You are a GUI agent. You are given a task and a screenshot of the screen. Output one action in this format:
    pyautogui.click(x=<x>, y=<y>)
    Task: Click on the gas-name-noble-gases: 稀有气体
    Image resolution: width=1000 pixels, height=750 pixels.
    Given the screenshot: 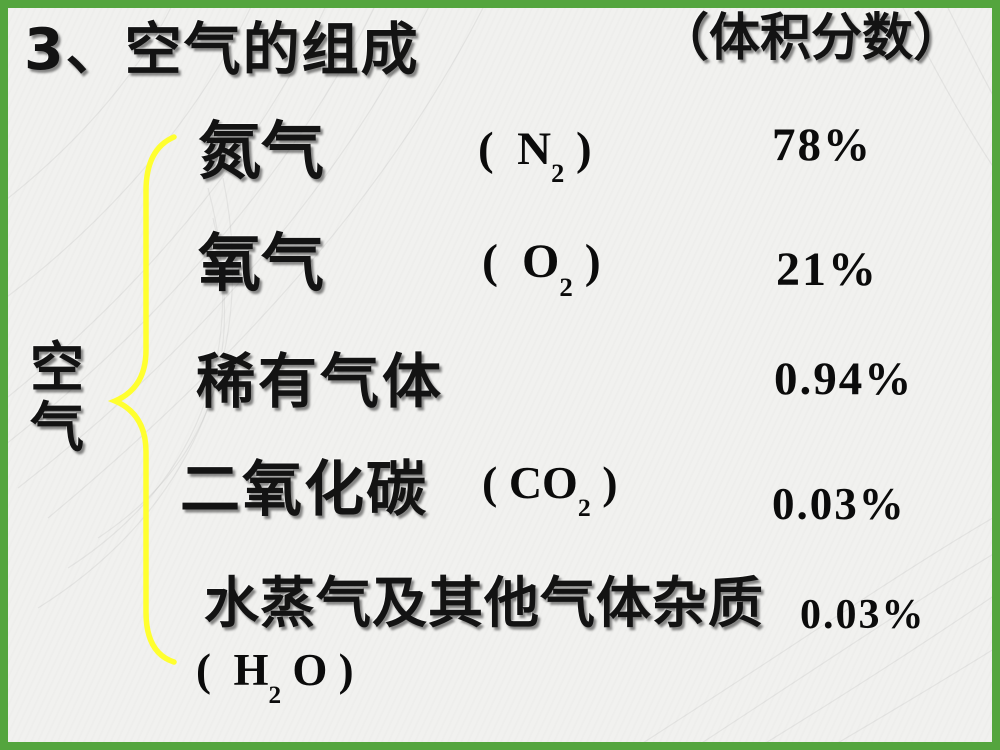 What is the action you would take?
    pyautogui.click(x=320, y=381)
    